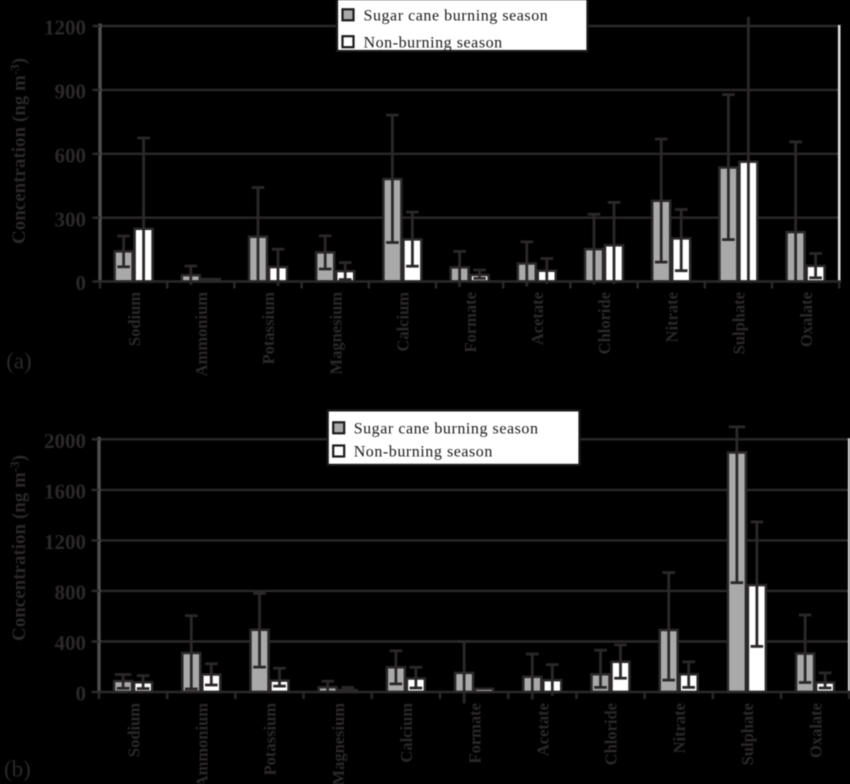  What do you see at coordinates (71, 593) in the screenshot?
I see `svg-text: 800` at bounding box center [71, 593].